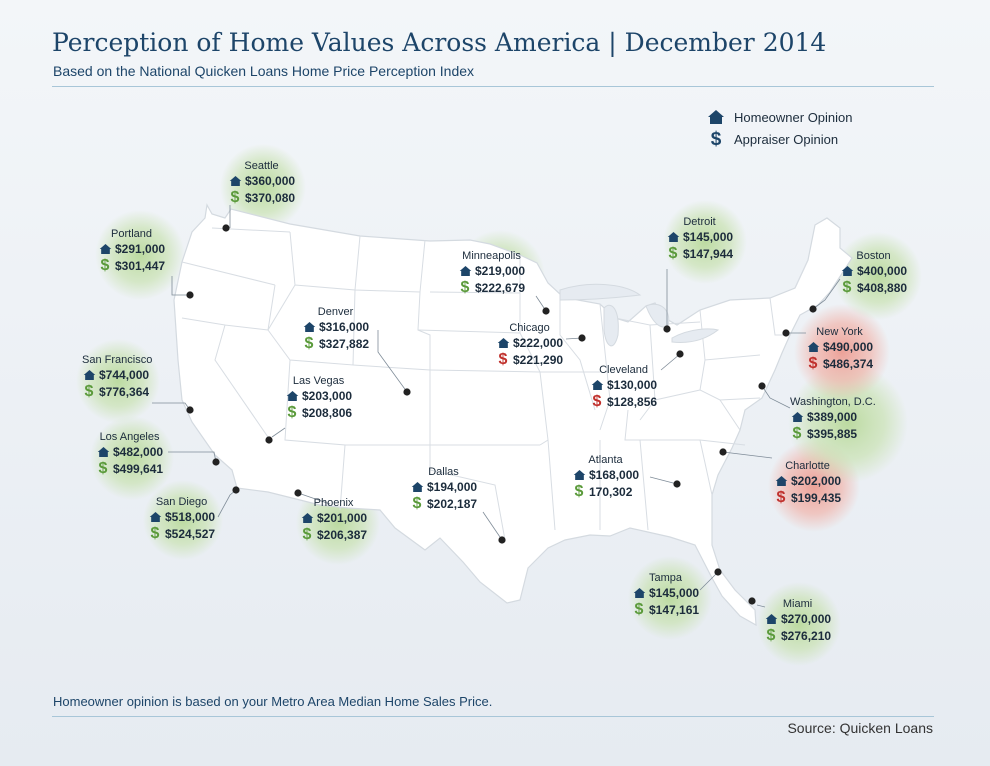 This screenshot has height=766, width=990. What do you see at coordinates (392, 361) in the screenshot?
I see `leader-denver` at bounding box center [392, 361].